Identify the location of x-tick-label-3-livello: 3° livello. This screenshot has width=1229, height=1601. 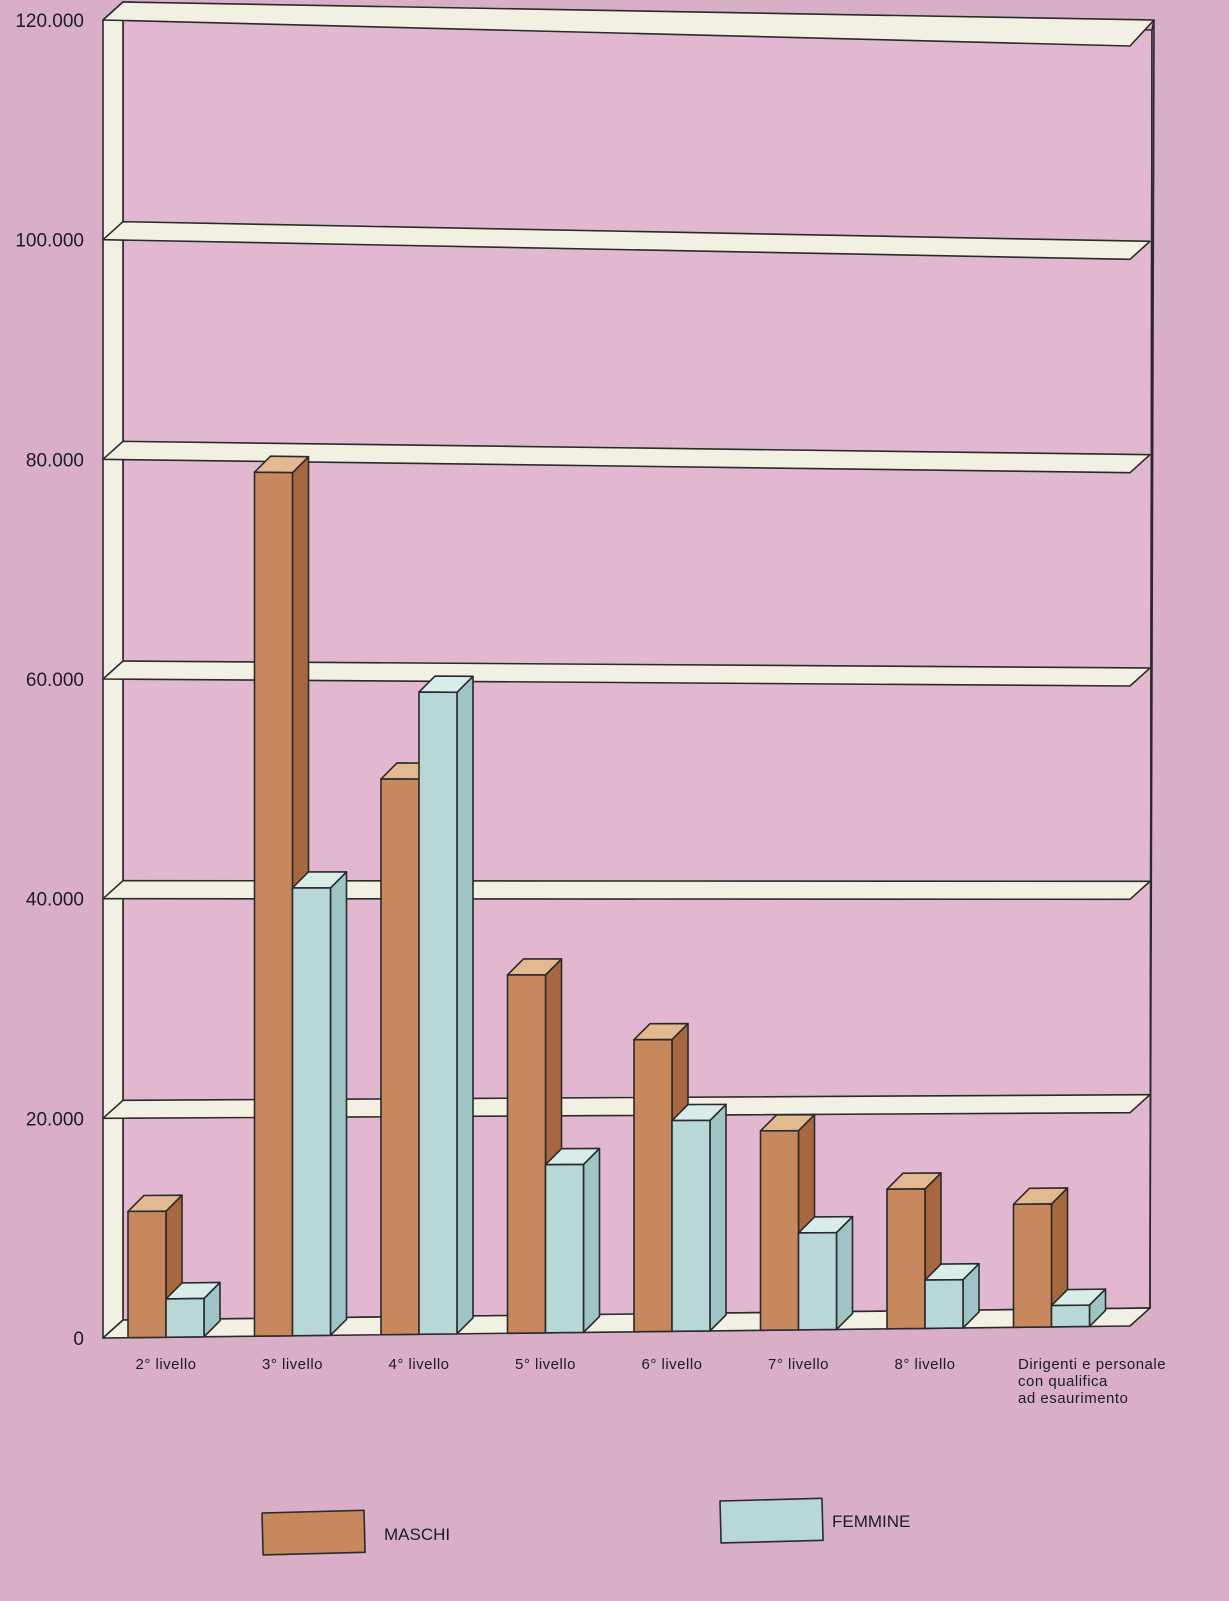
(292, 1364).